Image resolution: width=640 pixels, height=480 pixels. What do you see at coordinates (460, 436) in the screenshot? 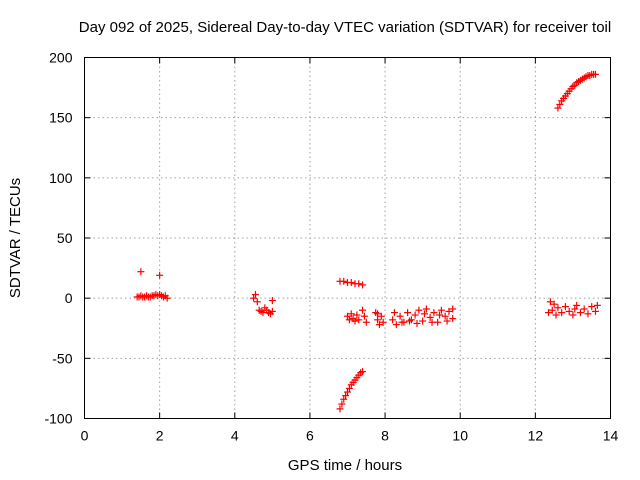
I see `x-tick-label: 10` at bounding box center [460, 436].